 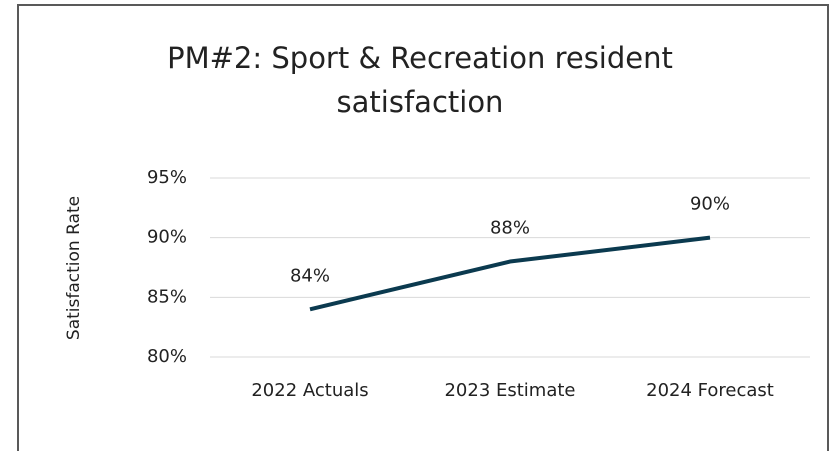 I want to click on y-tick-label: 80%, so click(x=167, y=356).